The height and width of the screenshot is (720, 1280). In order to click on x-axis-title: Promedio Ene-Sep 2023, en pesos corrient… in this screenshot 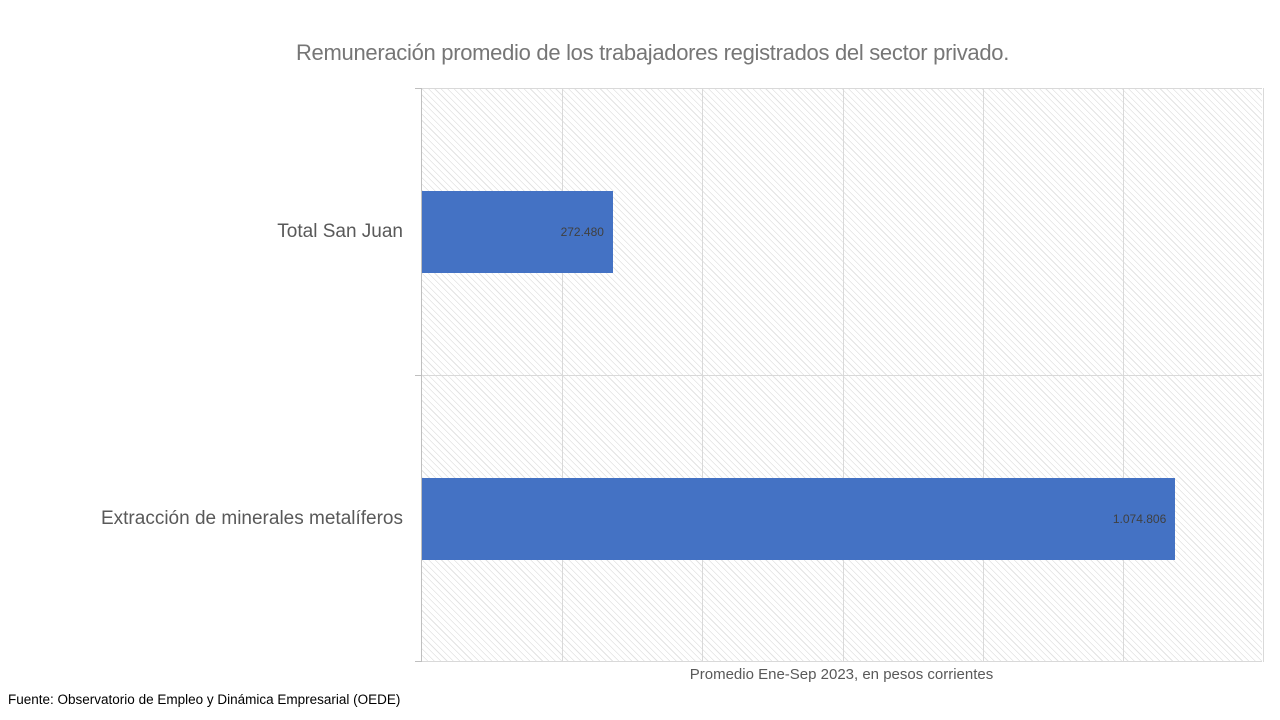, I will do `click(841, 674)`.